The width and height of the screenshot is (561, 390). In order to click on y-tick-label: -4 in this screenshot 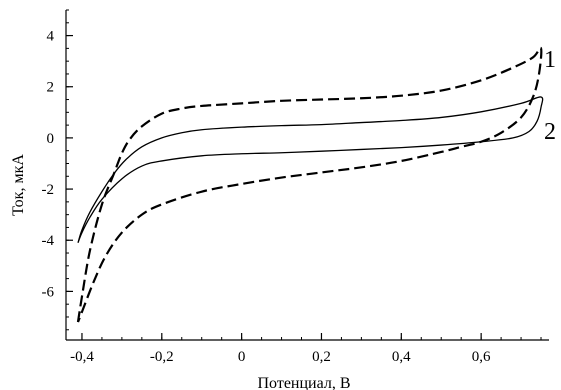, I will do `click(48, 241)`.